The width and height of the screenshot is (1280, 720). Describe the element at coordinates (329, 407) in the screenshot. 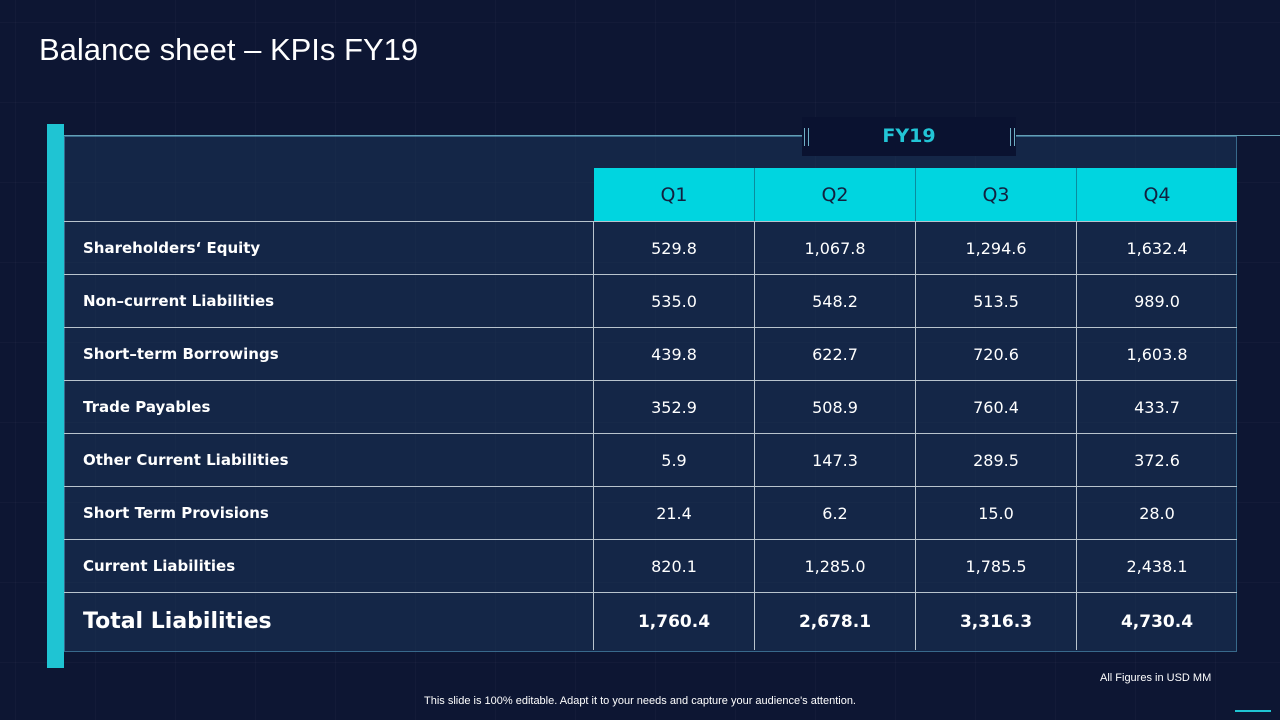

I see `row-label: Trade Payables` at that location.